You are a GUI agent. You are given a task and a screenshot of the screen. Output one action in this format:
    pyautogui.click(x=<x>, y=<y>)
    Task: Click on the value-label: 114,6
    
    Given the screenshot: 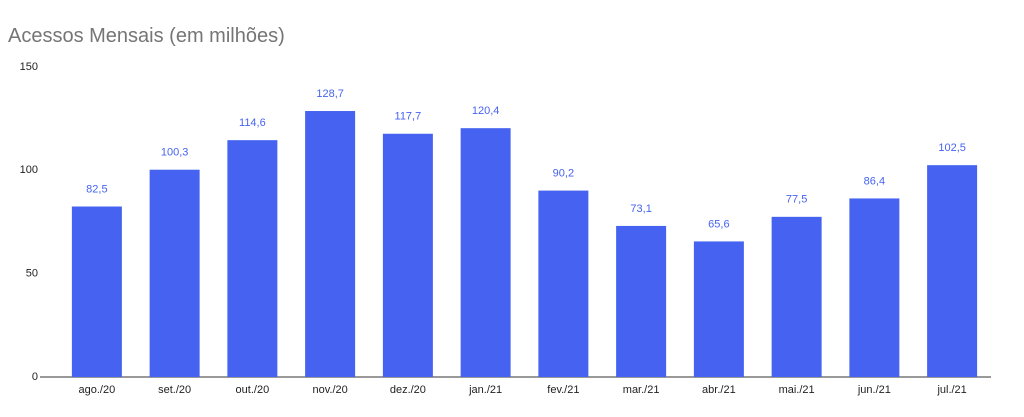 What is the action you would take?
    pyautogui.click(x=252, y=123)
    